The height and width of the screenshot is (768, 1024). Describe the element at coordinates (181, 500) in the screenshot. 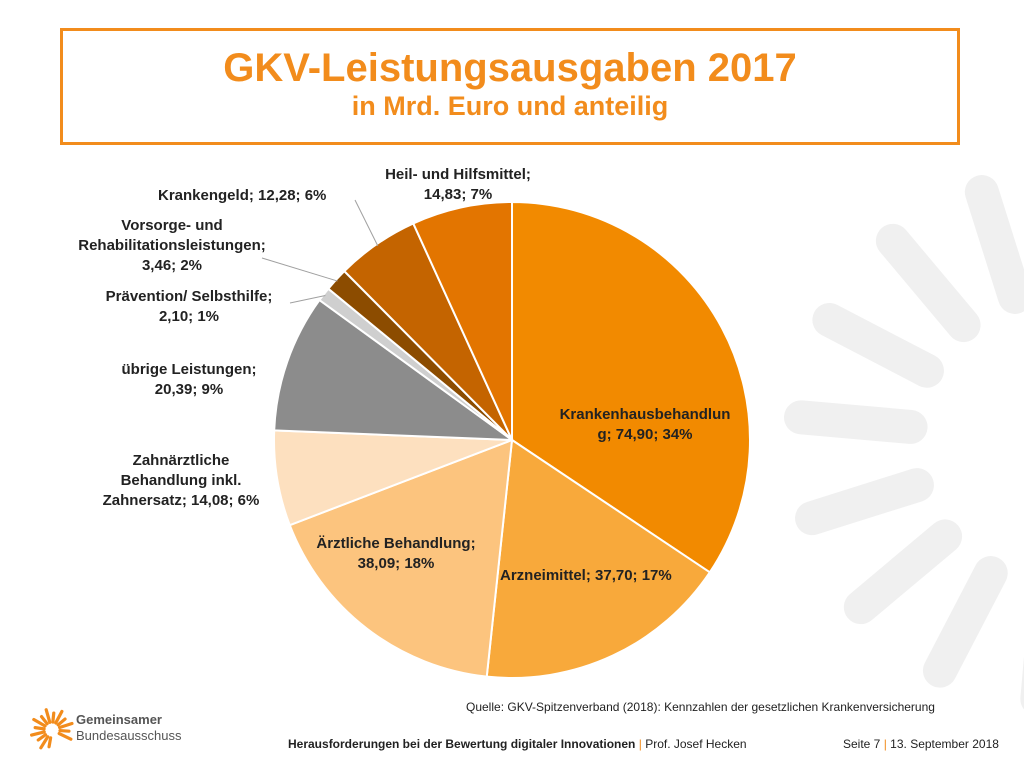

I see `slice-label-line: Zahnersatz; 14,08; 6%` at that location.